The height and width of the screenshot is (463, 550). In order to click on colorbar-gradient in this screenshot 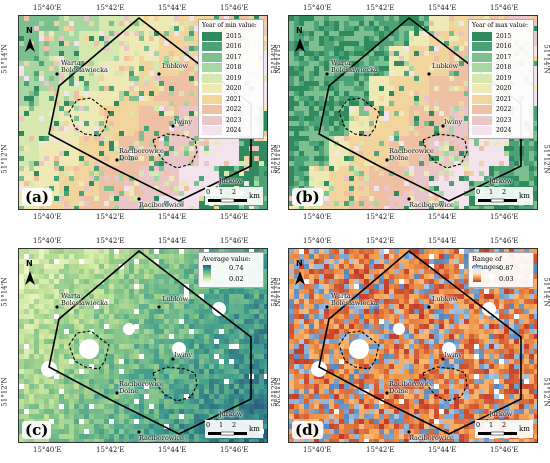, I will do `click(207, 273)`.